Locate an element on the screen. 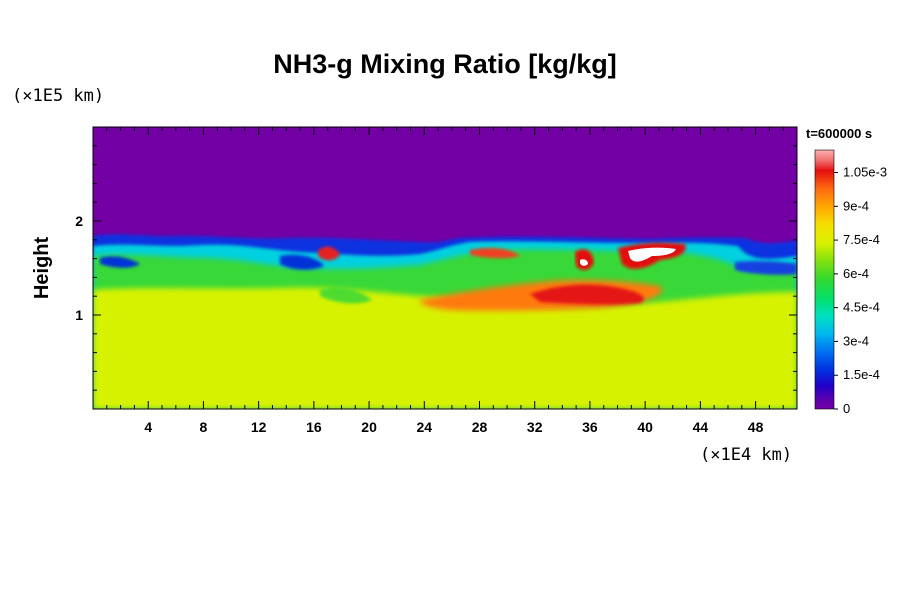 This screenshot has height=600, width=900. x-tick-label: 28 is located at coordinates (480, 427).